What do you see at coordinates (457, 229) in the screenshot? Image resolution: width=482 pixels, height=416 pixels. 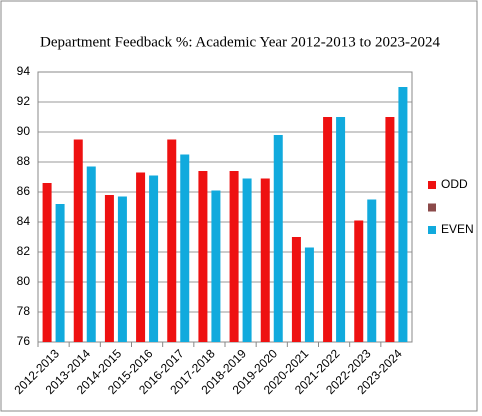 I see `legend-label: EVEN` at bounding box center [457, 229].